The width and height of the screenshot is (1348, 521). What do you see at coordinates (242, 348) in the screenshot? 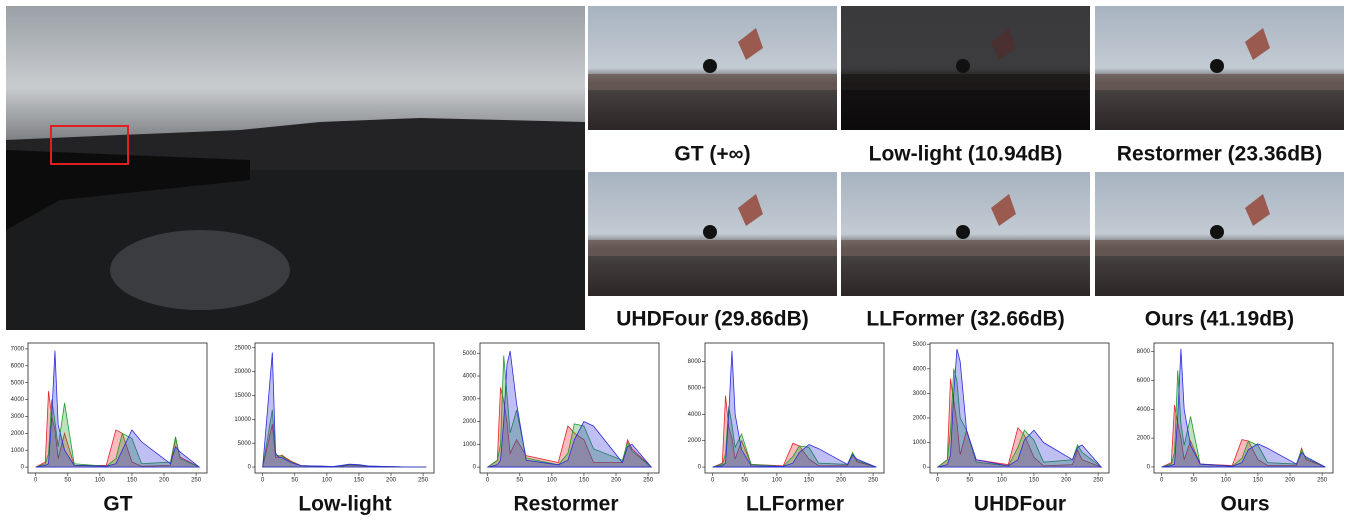
I see `y-tick-label: 25000` at bounding box center [242, 348].